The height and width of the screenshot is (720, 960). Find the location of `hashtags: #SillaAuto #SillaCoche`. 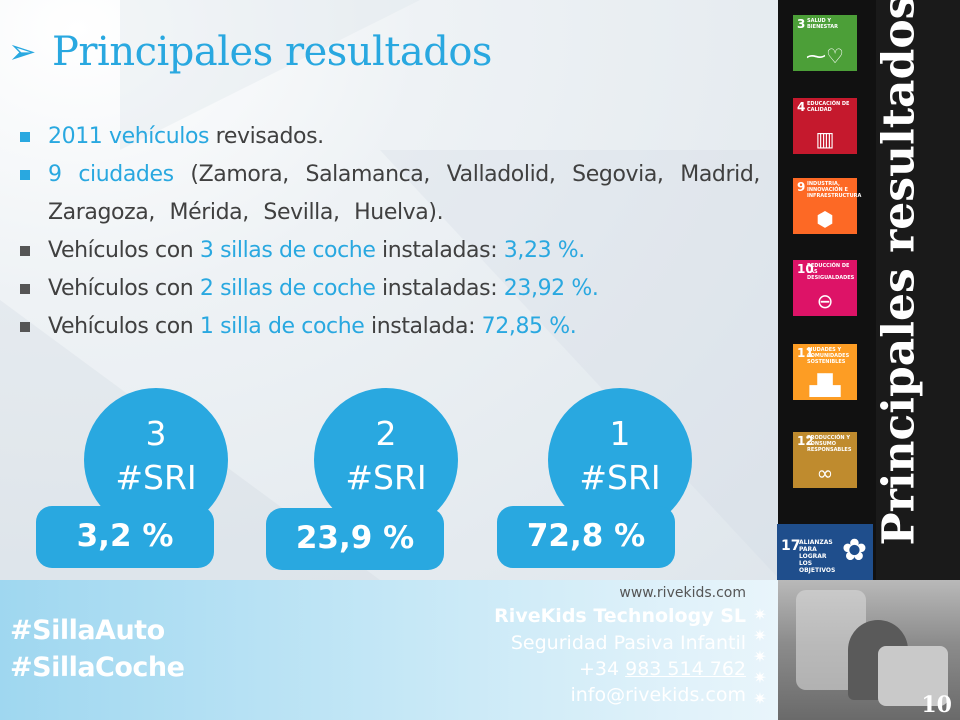

hashtags: #SillaAuto #SillaCoche is located at coordinates (97, 649).